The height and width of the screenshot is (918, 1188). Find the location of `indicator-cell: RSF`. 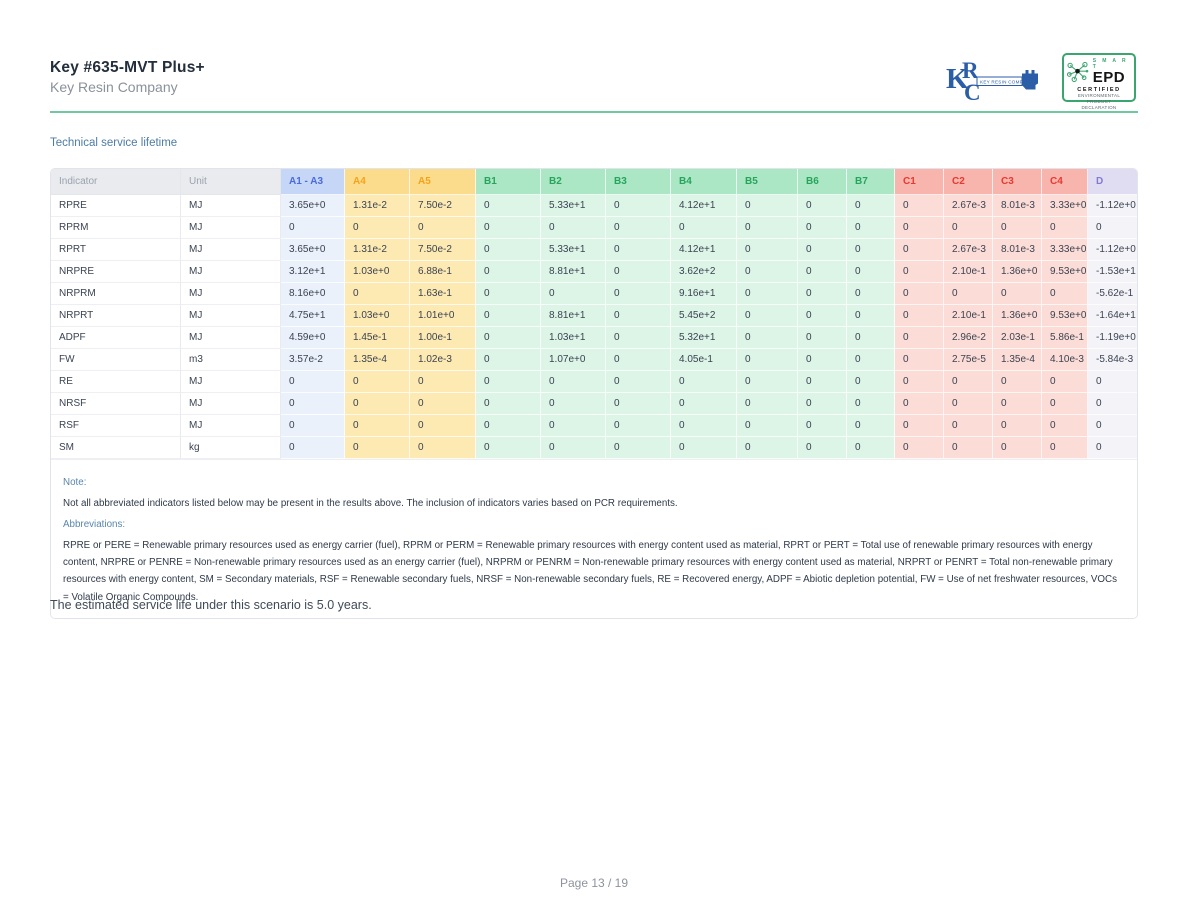

indicator-cell: RSF is located at coordinates (116, 426).